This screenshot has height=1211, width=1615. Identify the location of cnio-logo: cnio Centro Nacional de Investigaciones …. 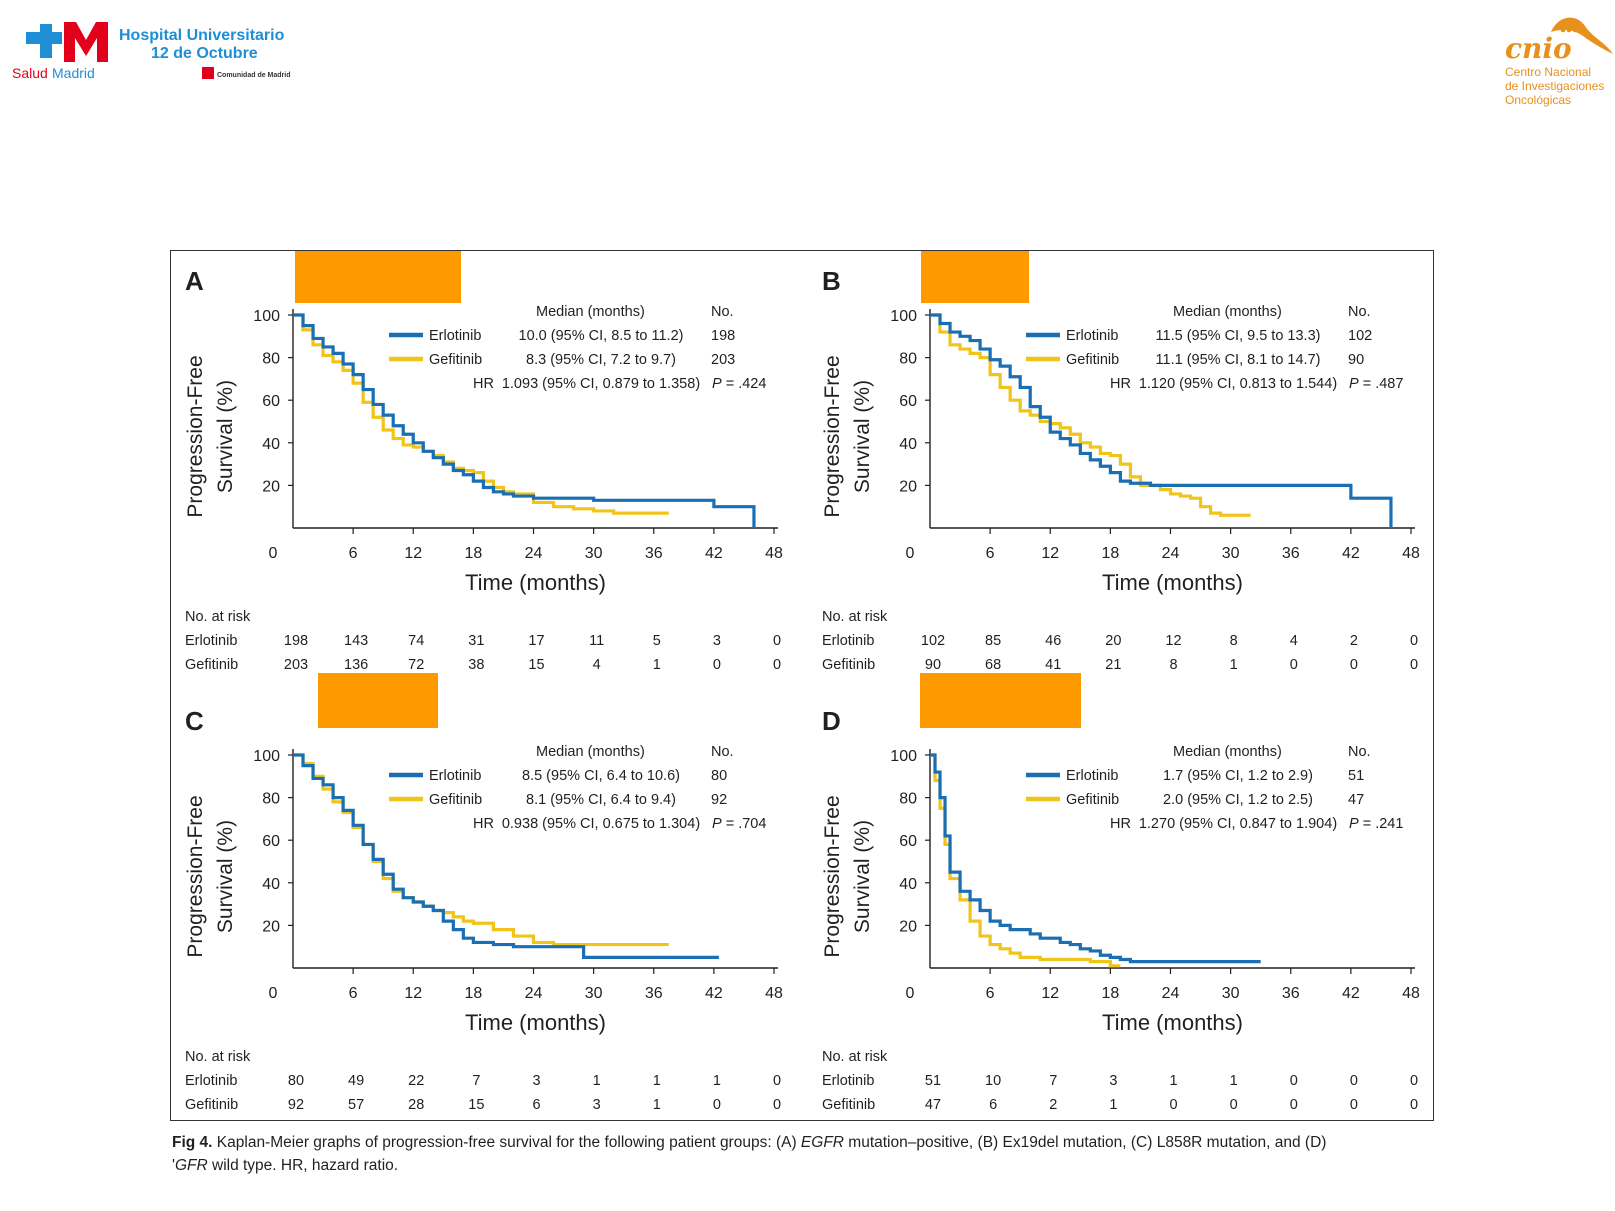
(1554, 58).